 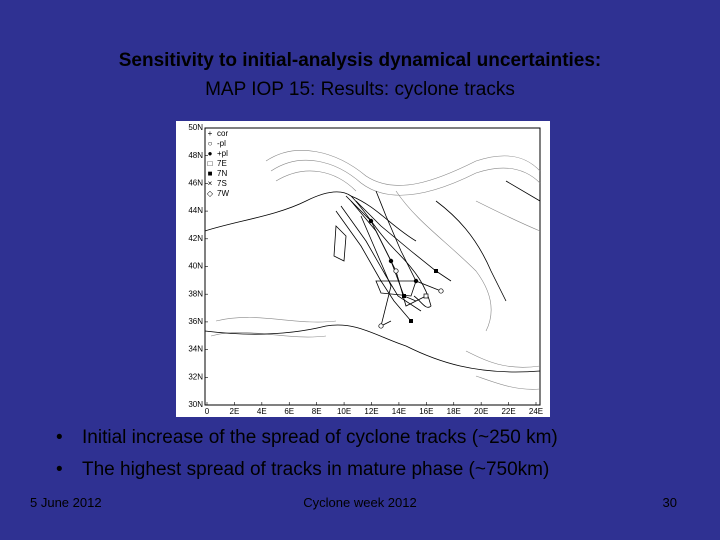 I want to click on lat-label: 34N, so click(x=195, y=349).